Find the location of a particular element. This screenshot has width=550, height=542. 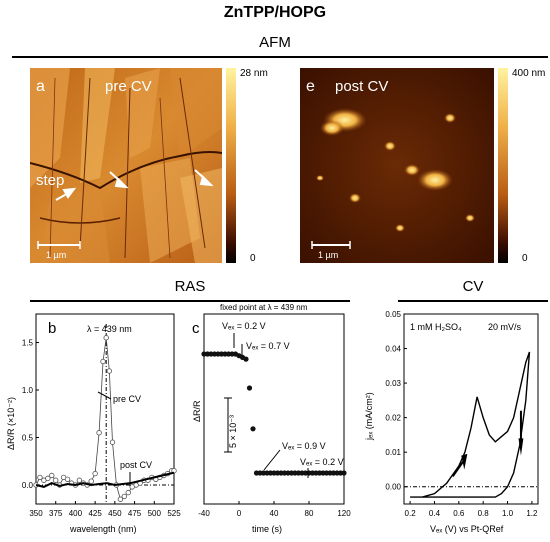

x-tick-label: 40 is located at coordinates (274, 513).